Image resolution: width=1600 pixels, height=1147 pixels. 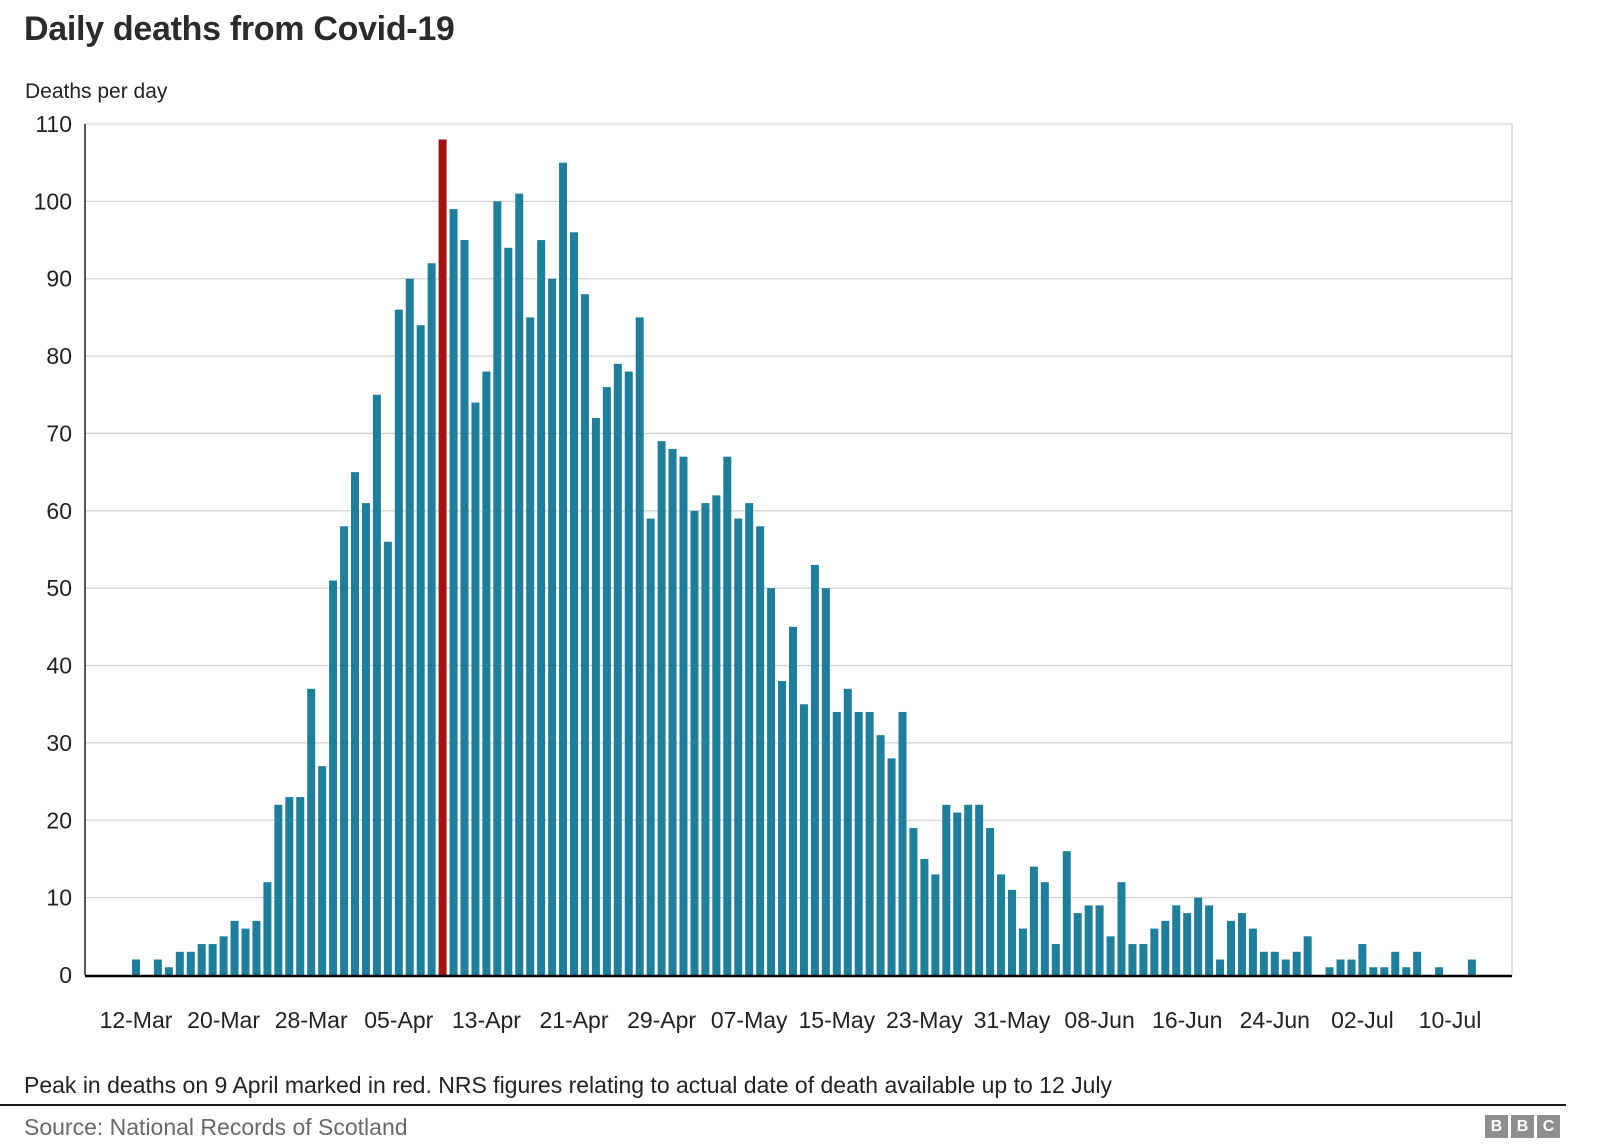 I want to click on bar-25-May, so click(x=946, y=889).